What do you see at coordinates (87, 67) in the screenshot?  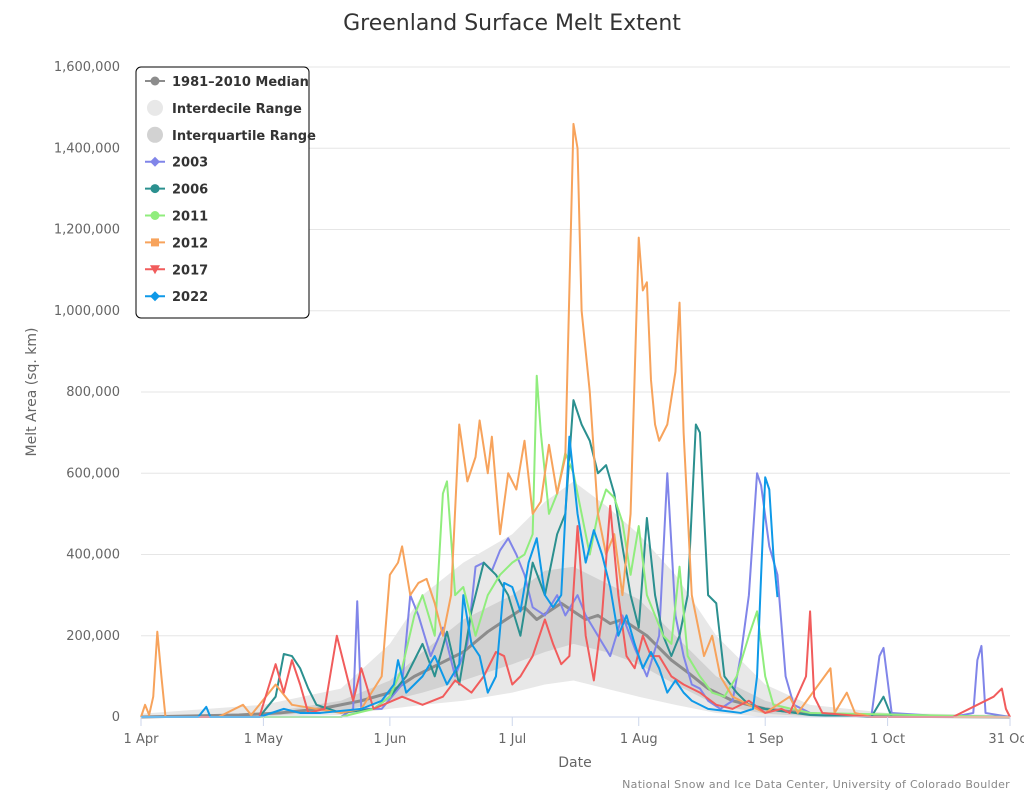 I see `y-tick-label: 1,600,000` at bounding box center [87, 67].